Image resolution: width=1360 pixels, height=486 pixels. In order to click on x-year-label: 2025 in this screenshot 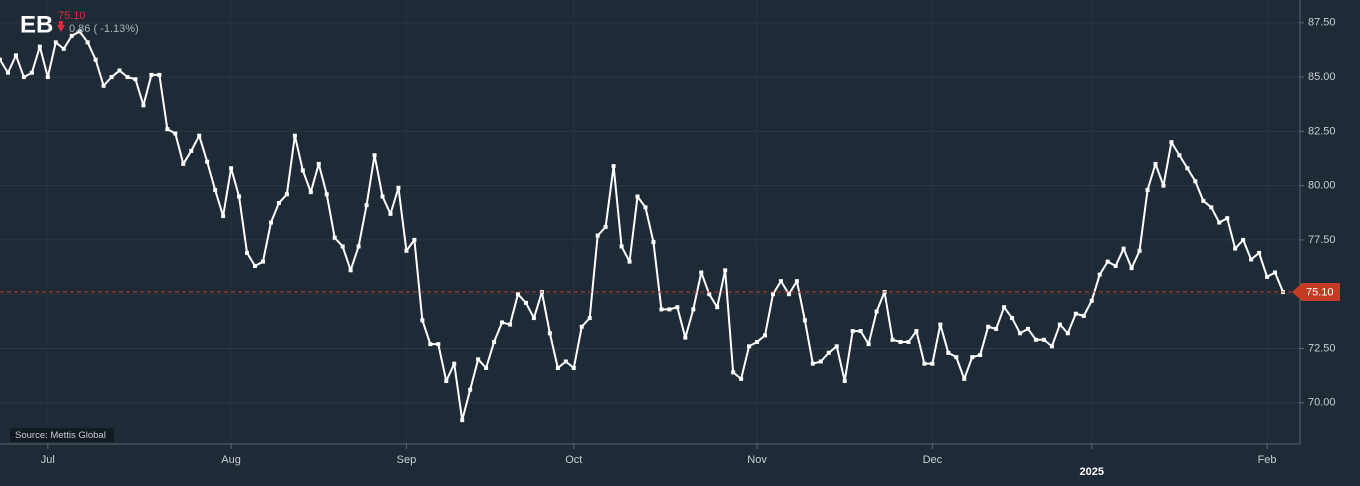, I will do `click(1092, 472)`.